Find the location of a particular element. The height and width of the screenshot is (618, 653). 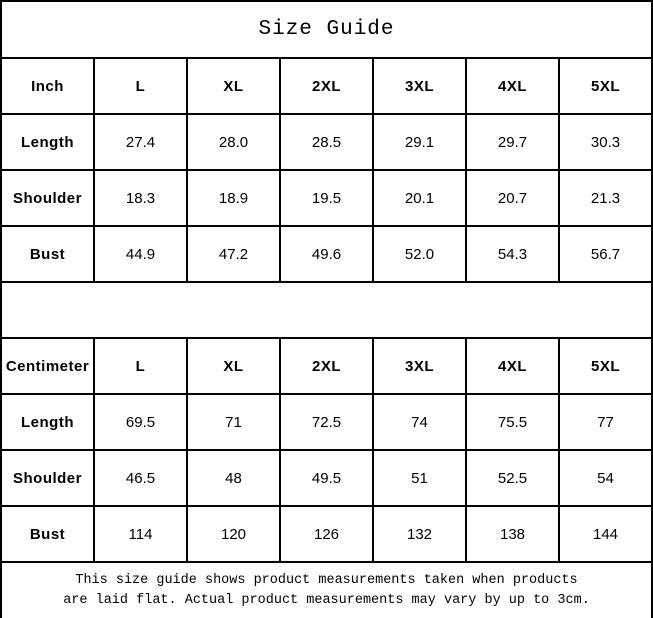

measurement-row: Bust 44.9 47.2 49.6 52.0 54.3 56.7 is located at coordinates (326, 254).